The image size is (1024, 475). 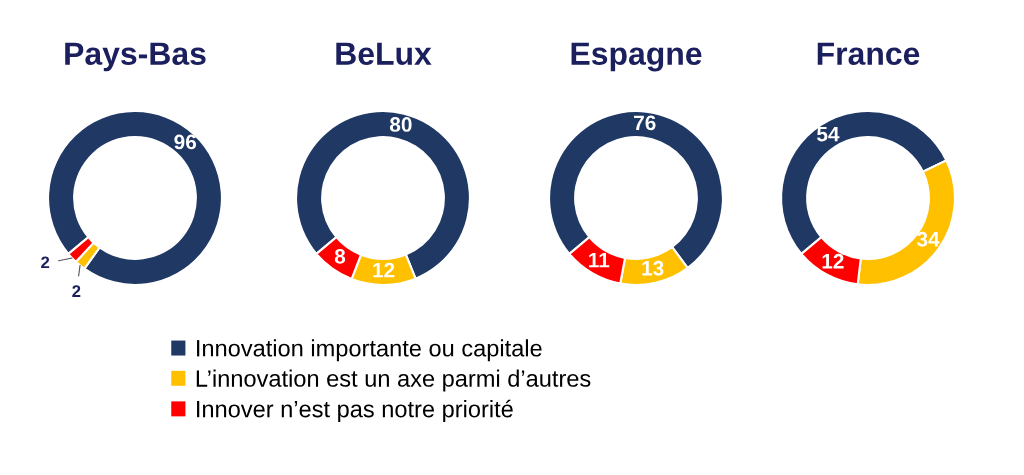 What do you see at coordinates (599, 260) in the screenshot?
I see `data-label: 11` at bounding box center [599, 260].